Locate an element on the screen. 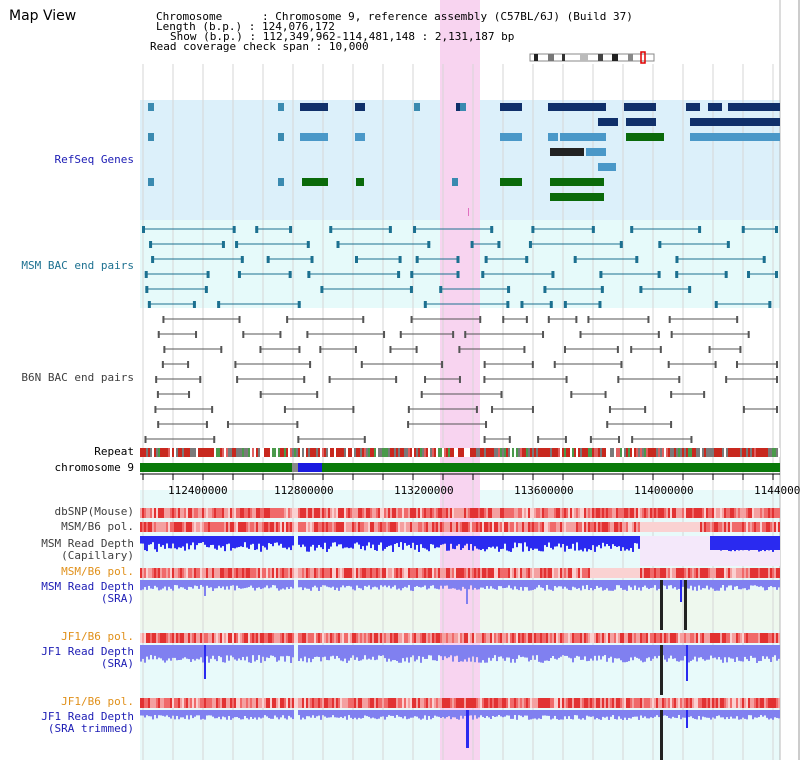  track-label-refseq: RefSeq Genes is located at coordinates (94, 159).